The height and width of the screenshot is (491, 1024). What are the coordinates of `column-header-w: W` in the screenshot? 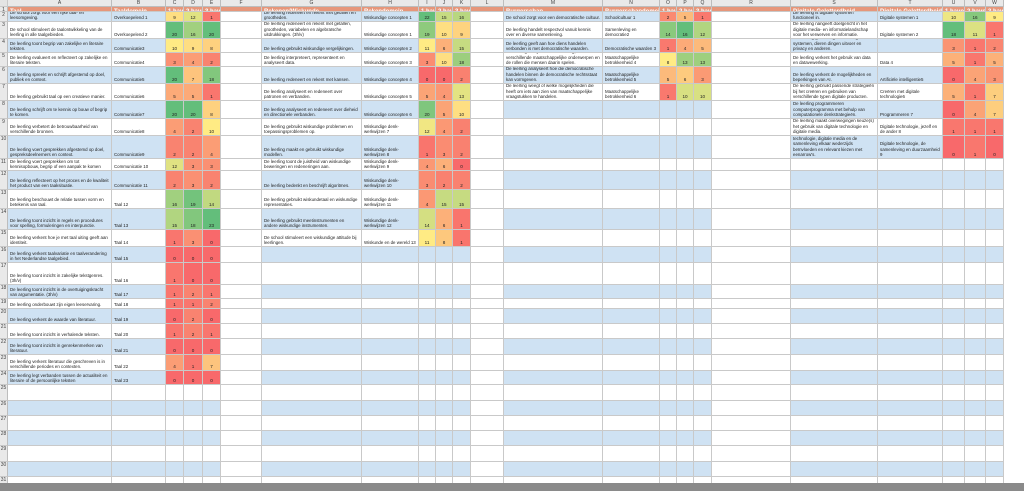 It's located at (995, 3).